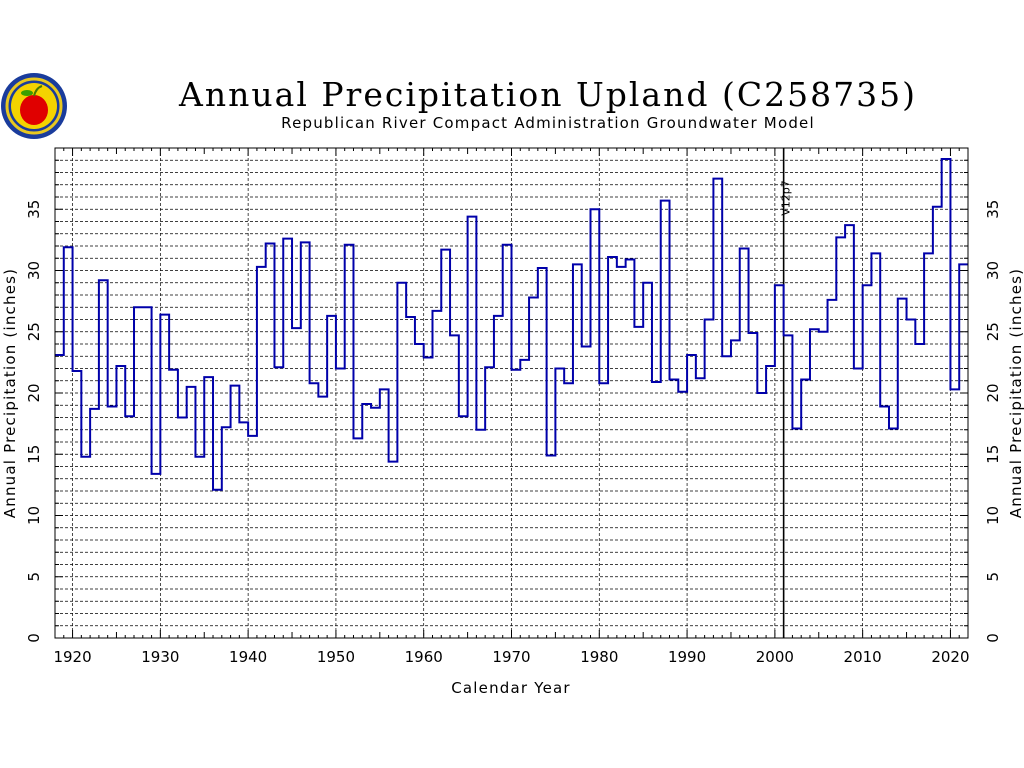 This screenshot has width=1024, height=768. What do you see at coordinates (775, 657) in the screenshot?
I see `x-tick-label: 2000` at bounding box center [775, 657].